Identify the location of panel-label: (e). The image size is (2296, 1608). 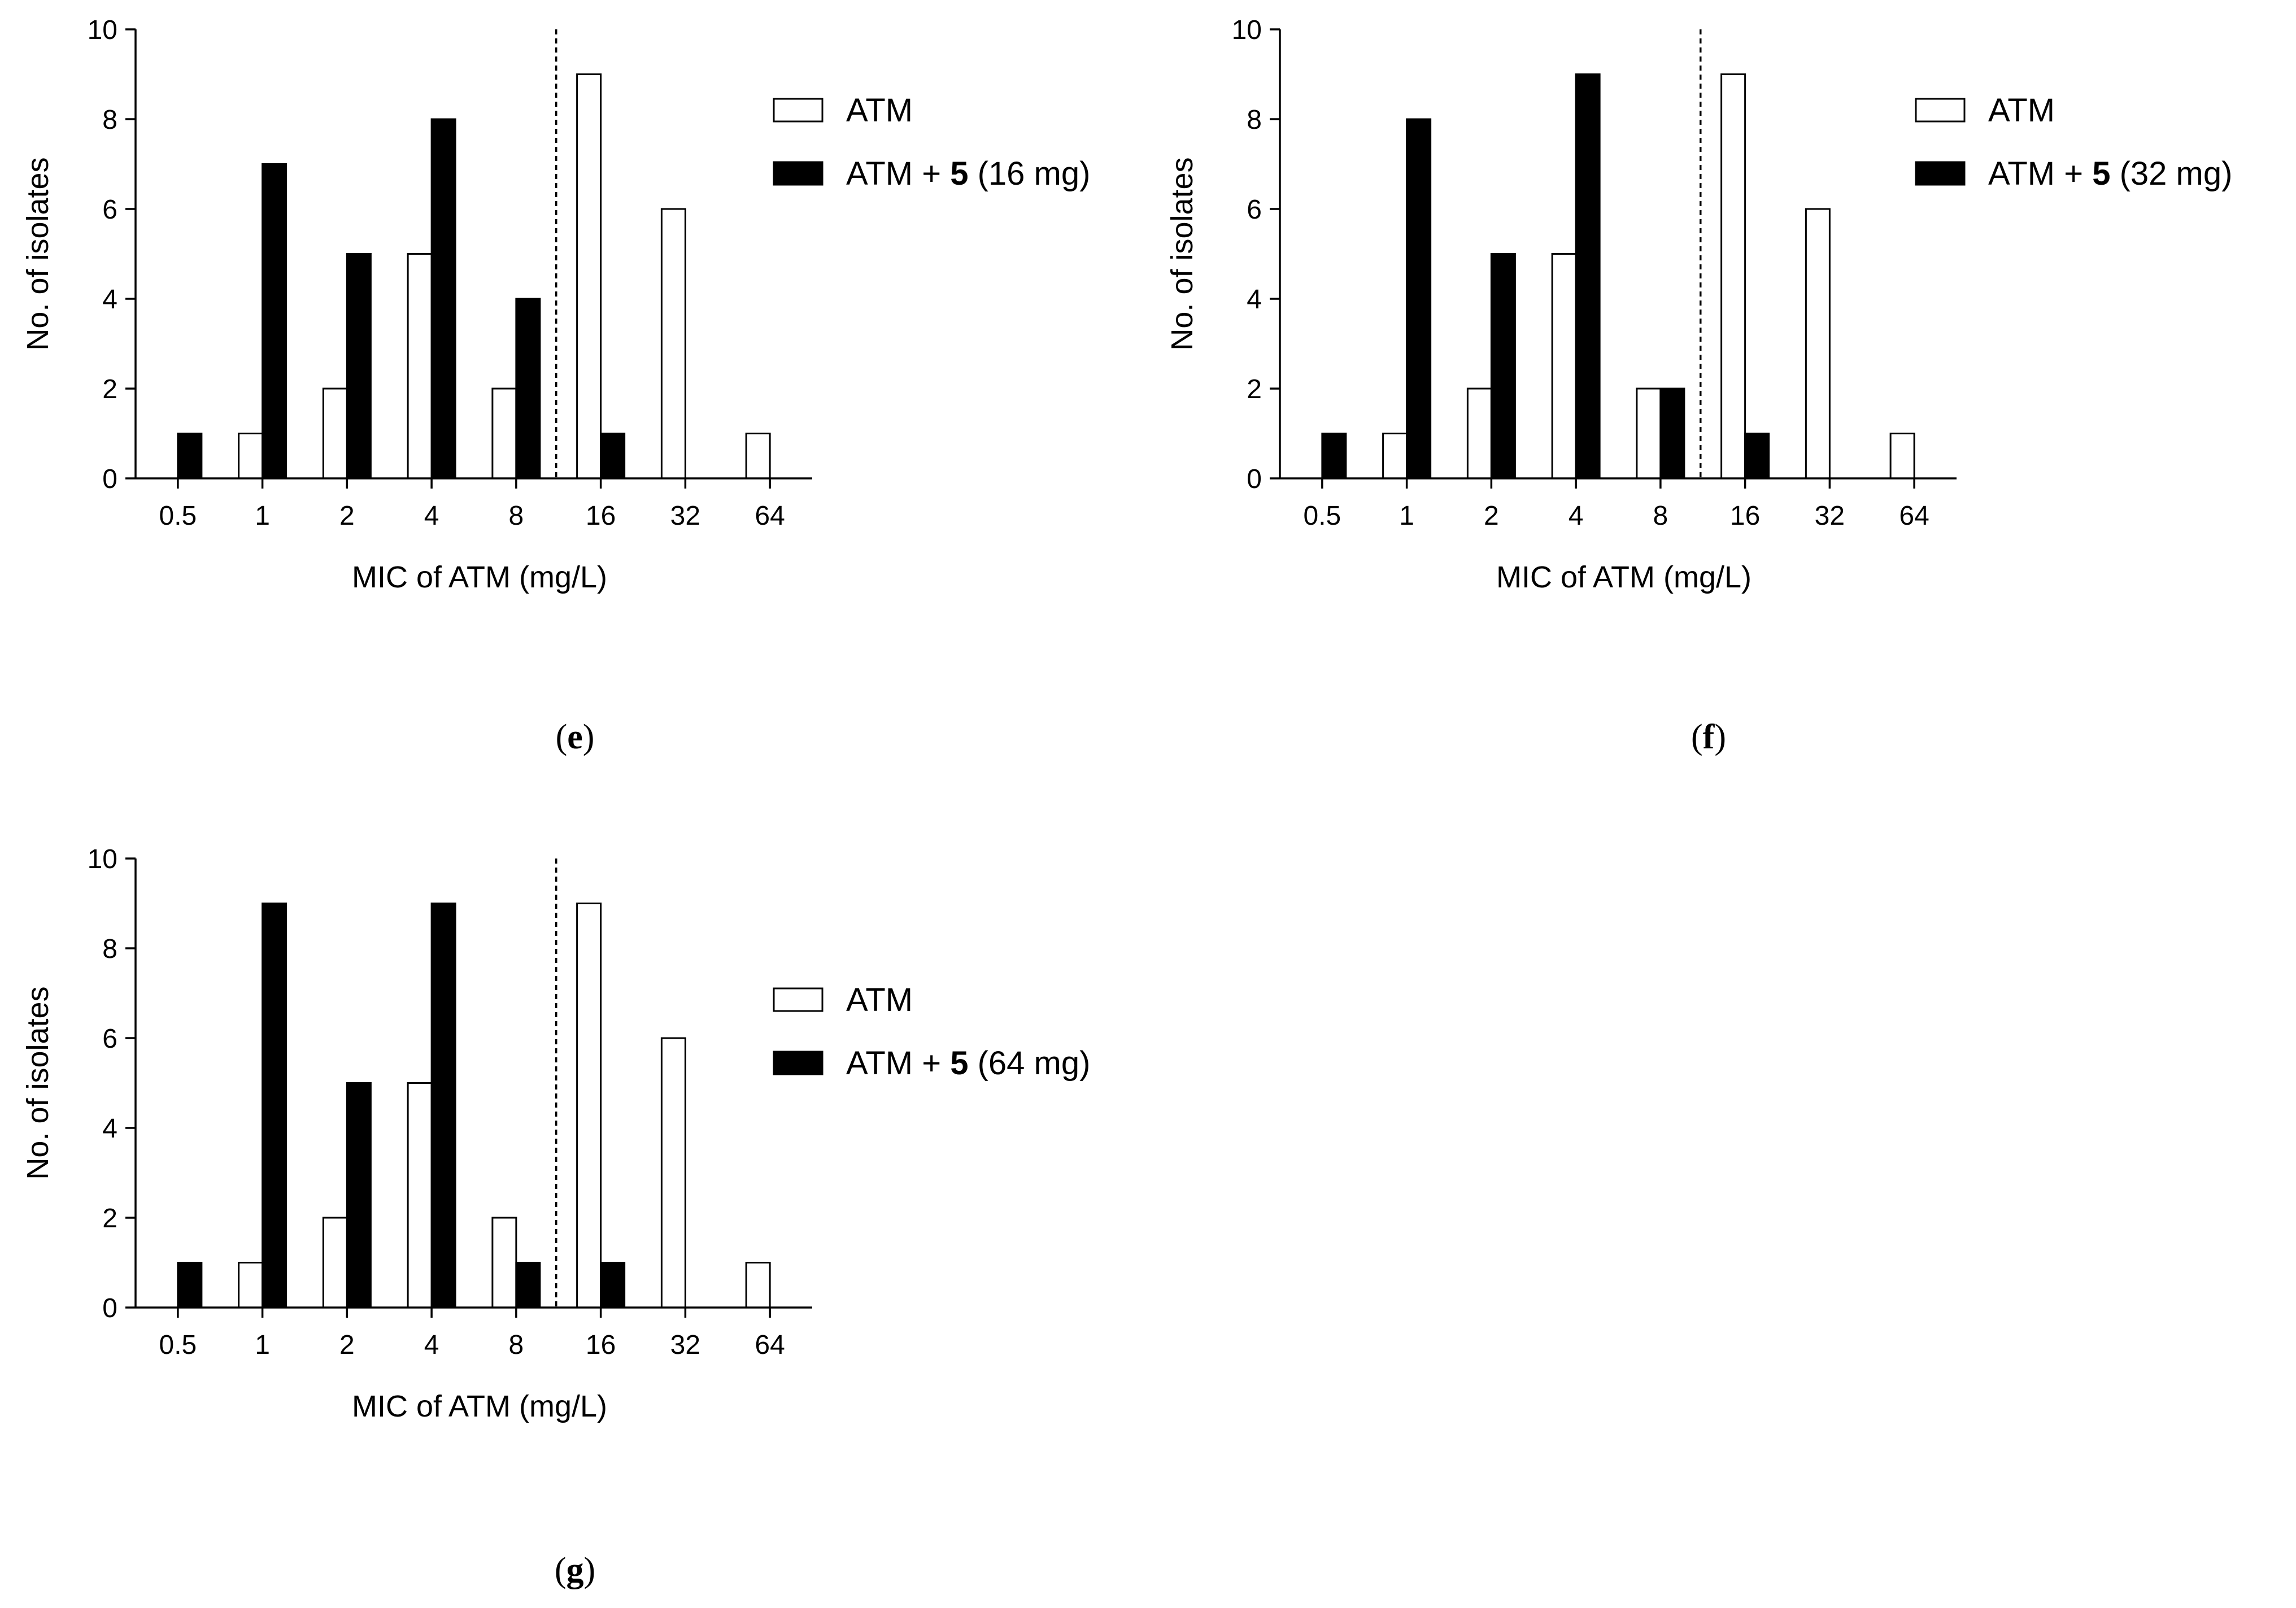
(575, 737).